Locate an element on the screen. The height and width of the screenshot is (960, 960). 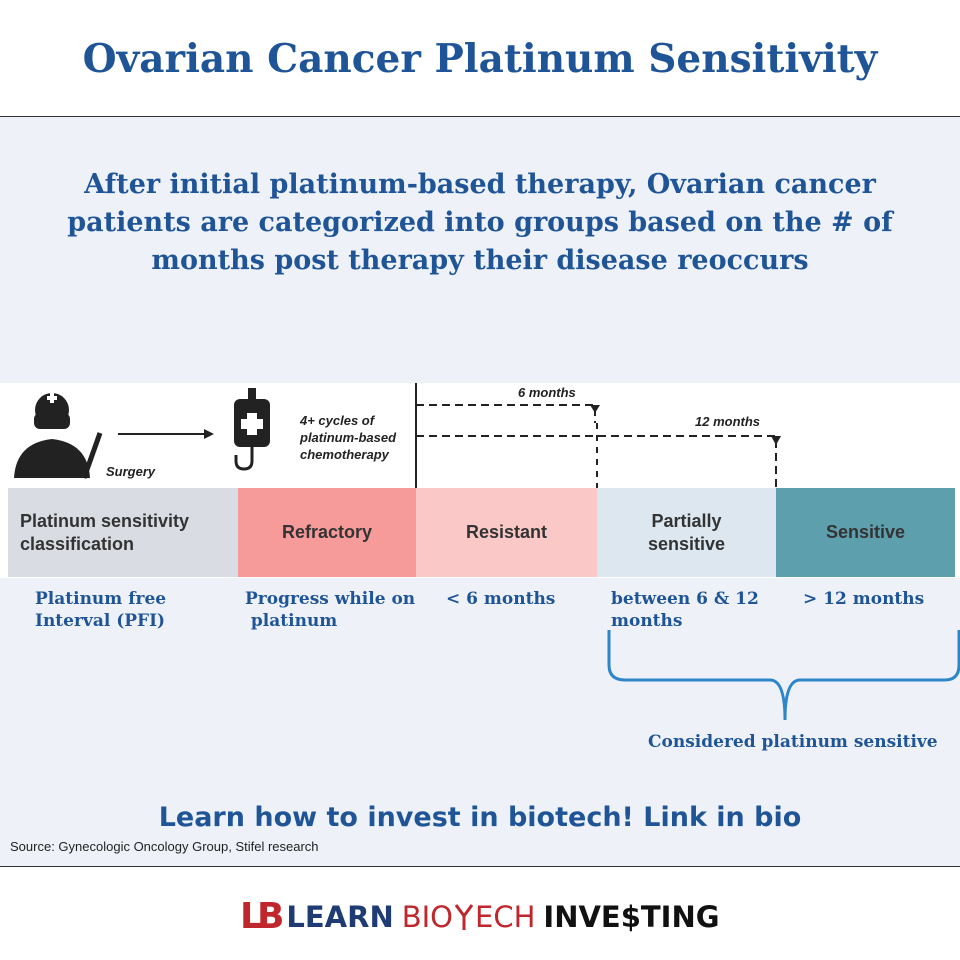
class-box: Resistant is located at coordinates (506, 532).